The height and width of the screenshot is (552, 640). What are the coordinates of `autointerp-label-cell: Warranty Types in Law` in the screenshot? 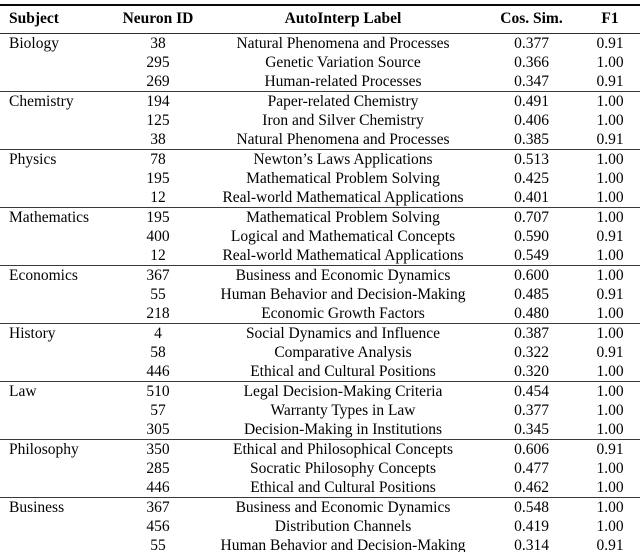 It's located at (343, 410).